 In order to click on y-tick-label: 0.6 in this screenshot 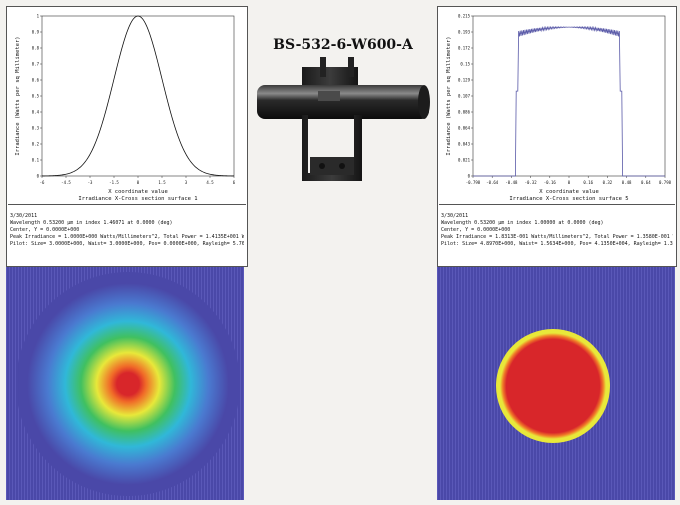, I will do `click(36, 80)`.